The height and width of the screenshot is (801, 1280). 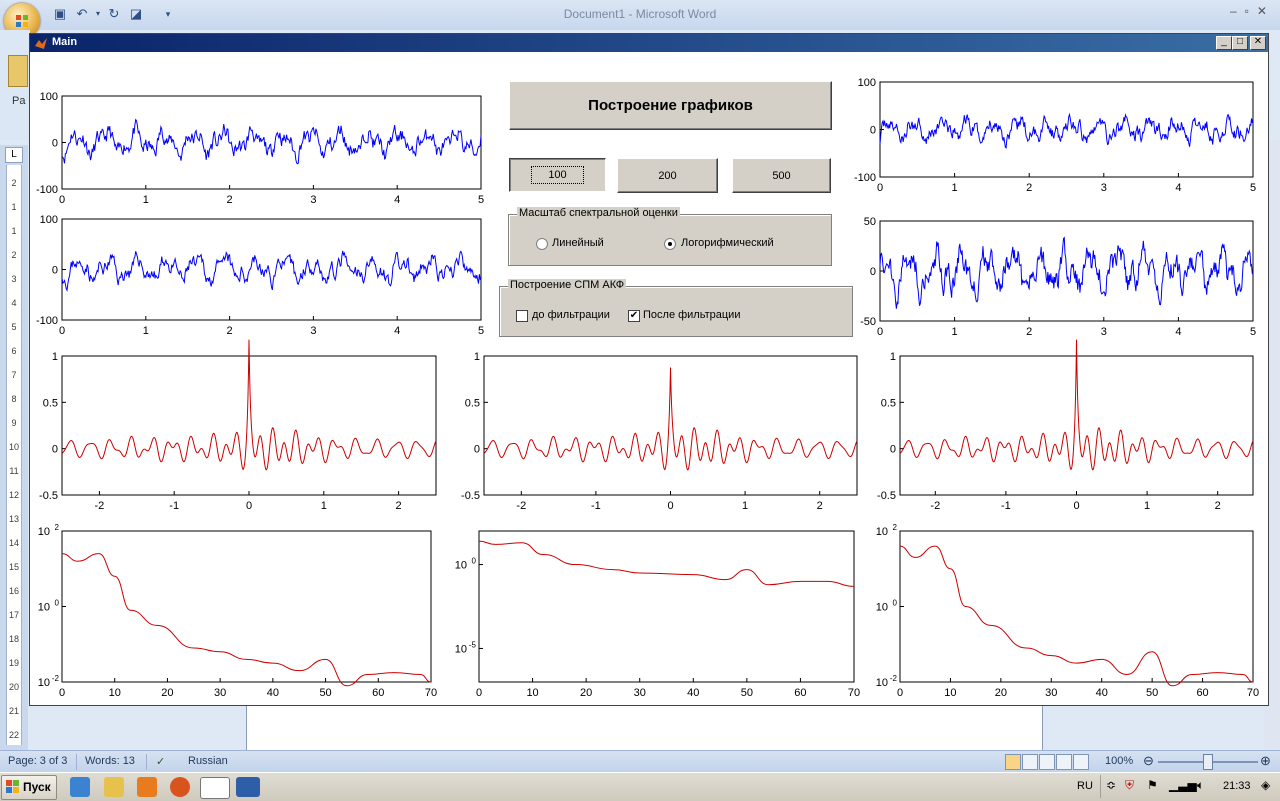 What do you see at coordinates (667, 175) in the screenshot?
I see `n200-button: 200` at bounding box center [667, 175].